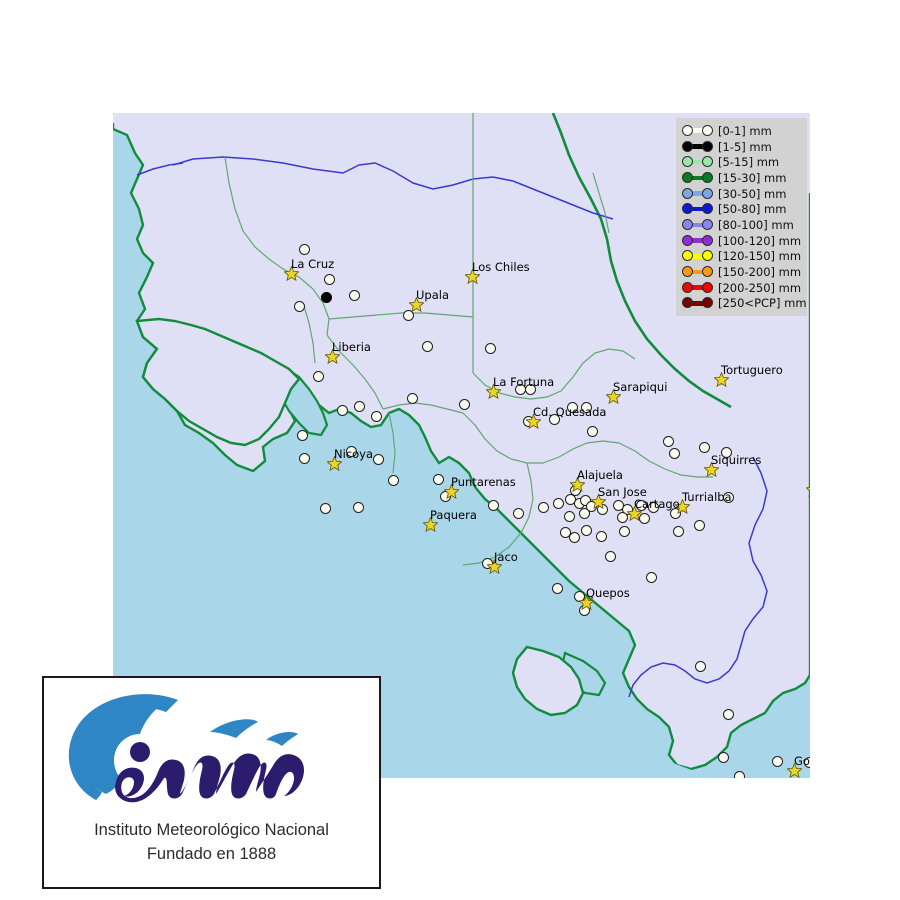 This screenshot has width=900, height=900. Describe the element at coordinates (760, 256) in the screenshot. I see `legend-label: [120-150] mm` at that location.